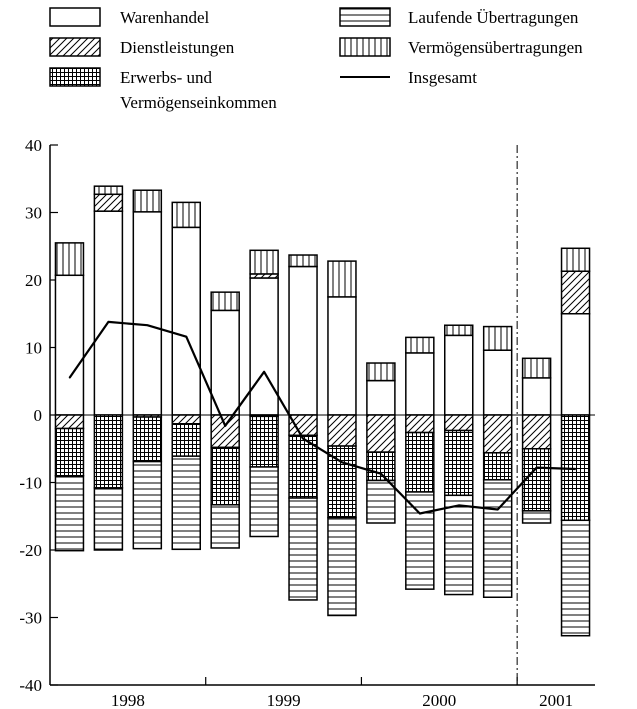 This screenshot has width=637, height=709. What do you see at coordinates (30, 618) in the screenshot?
I see `y-tick-label-7: -30` at bounding box center [30, 618].